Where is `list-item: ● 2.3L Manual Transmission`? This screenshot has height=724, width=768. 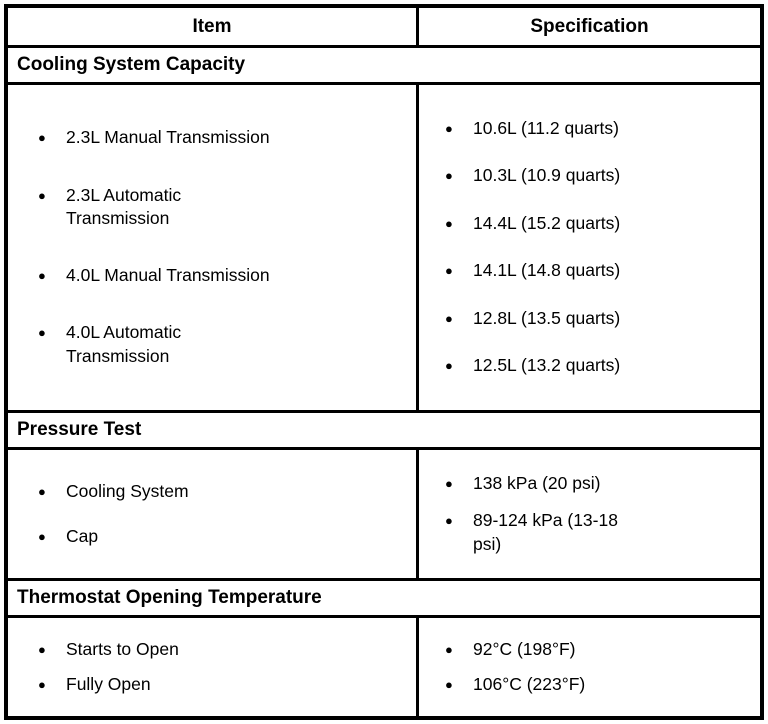 list-item: ● 2.3L Manual Transmission is located at coordinates (224, 138).